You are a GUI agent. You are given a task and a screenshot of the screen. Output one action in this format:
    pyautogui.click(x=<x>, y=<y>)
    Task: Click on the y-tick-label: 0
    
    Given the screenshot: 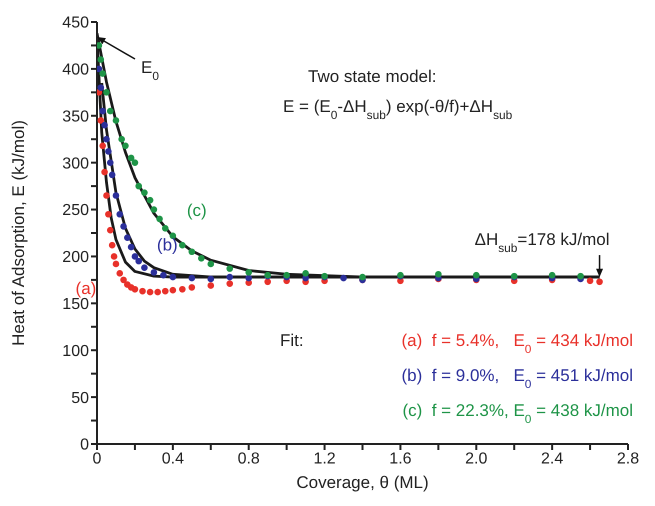 What is the action you would take?
    pyautogui.click(x=85, y=445)
    